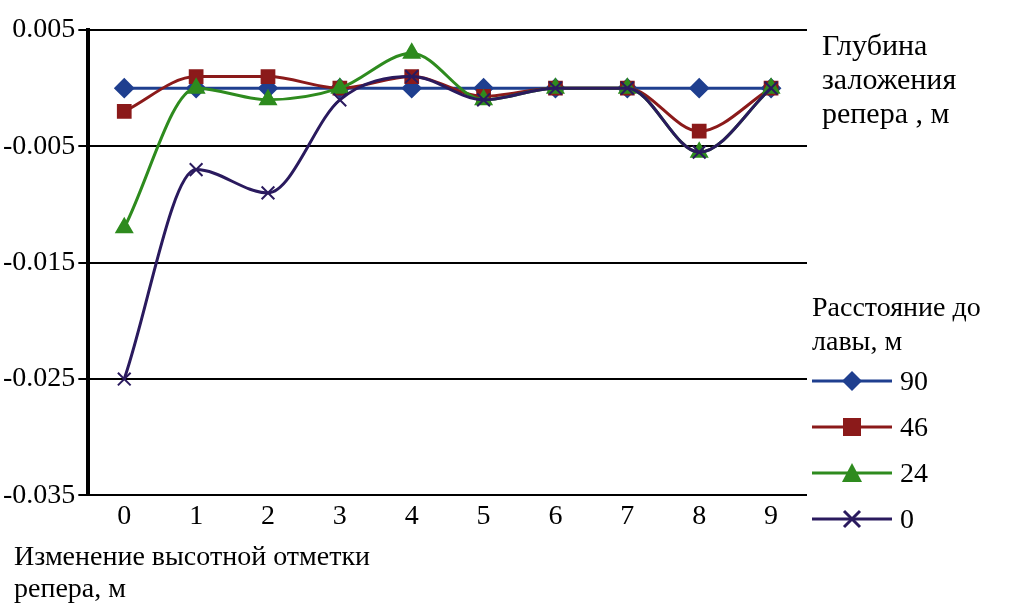  What do you see at coordinates (914, 427) in the screenshot?
I see `legend-label: 46` at bounding box center [914, 427].